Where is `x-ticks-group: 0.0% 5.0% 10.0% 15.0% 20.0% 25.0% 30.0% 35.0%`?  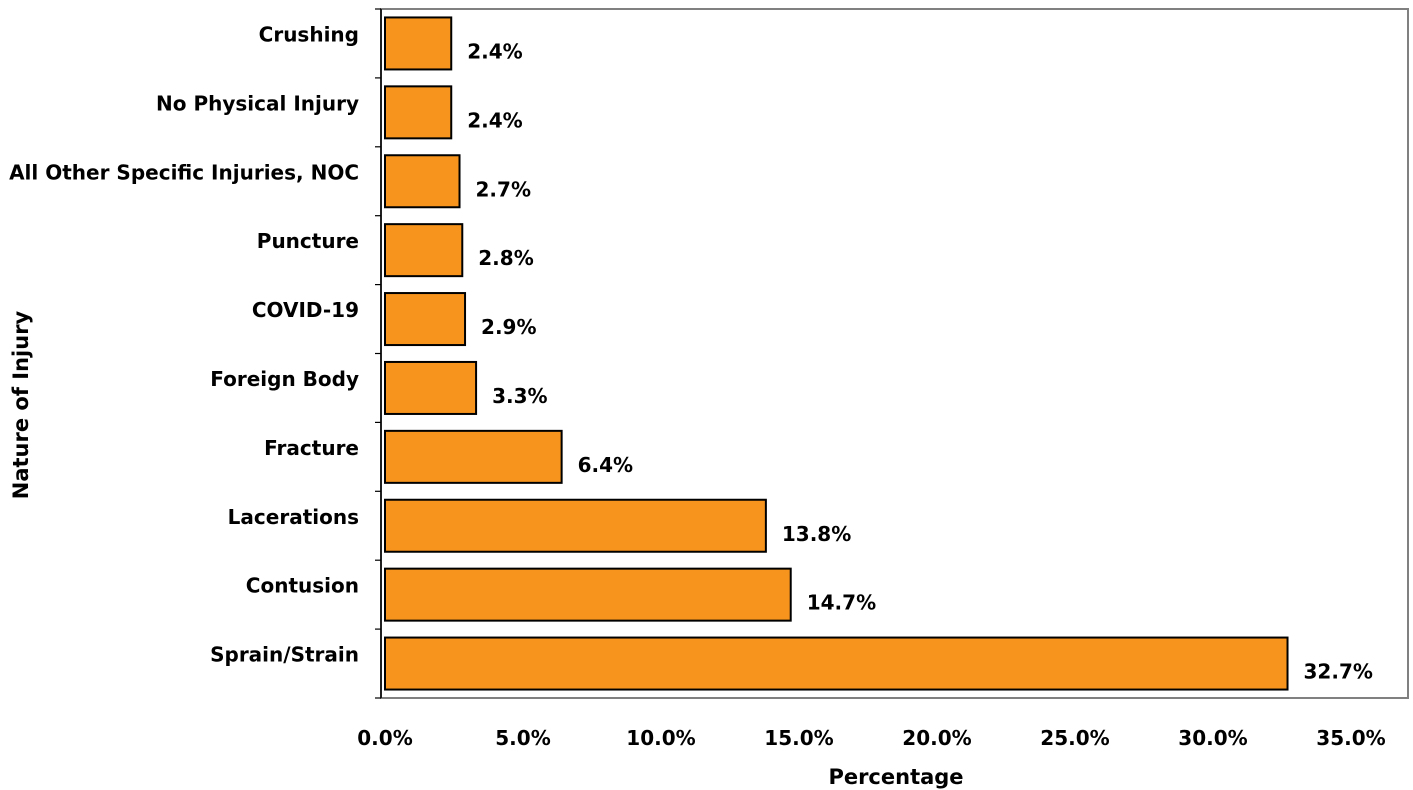
x-ticks-group: 0.0% 5.0% 10.0% 15.0% 20.0% 25.0% 30.0% 35.0% is located at coordinates (871, 738).